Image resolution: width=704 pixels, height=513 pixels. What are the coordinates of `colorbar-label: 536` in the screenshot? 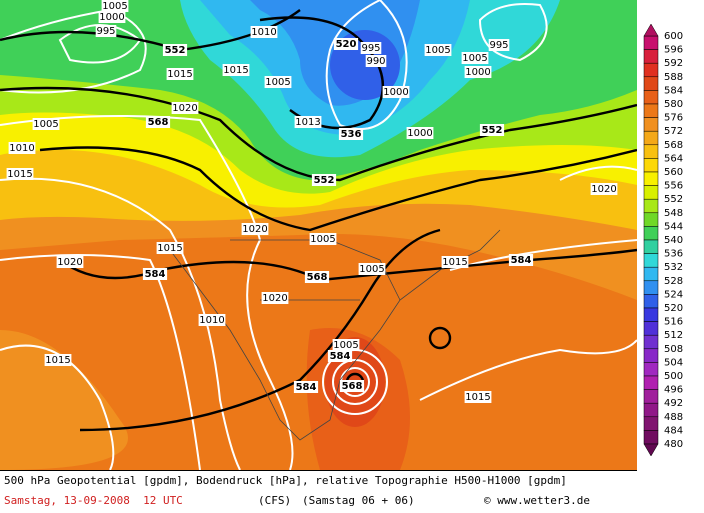 It's located at (673, 254).